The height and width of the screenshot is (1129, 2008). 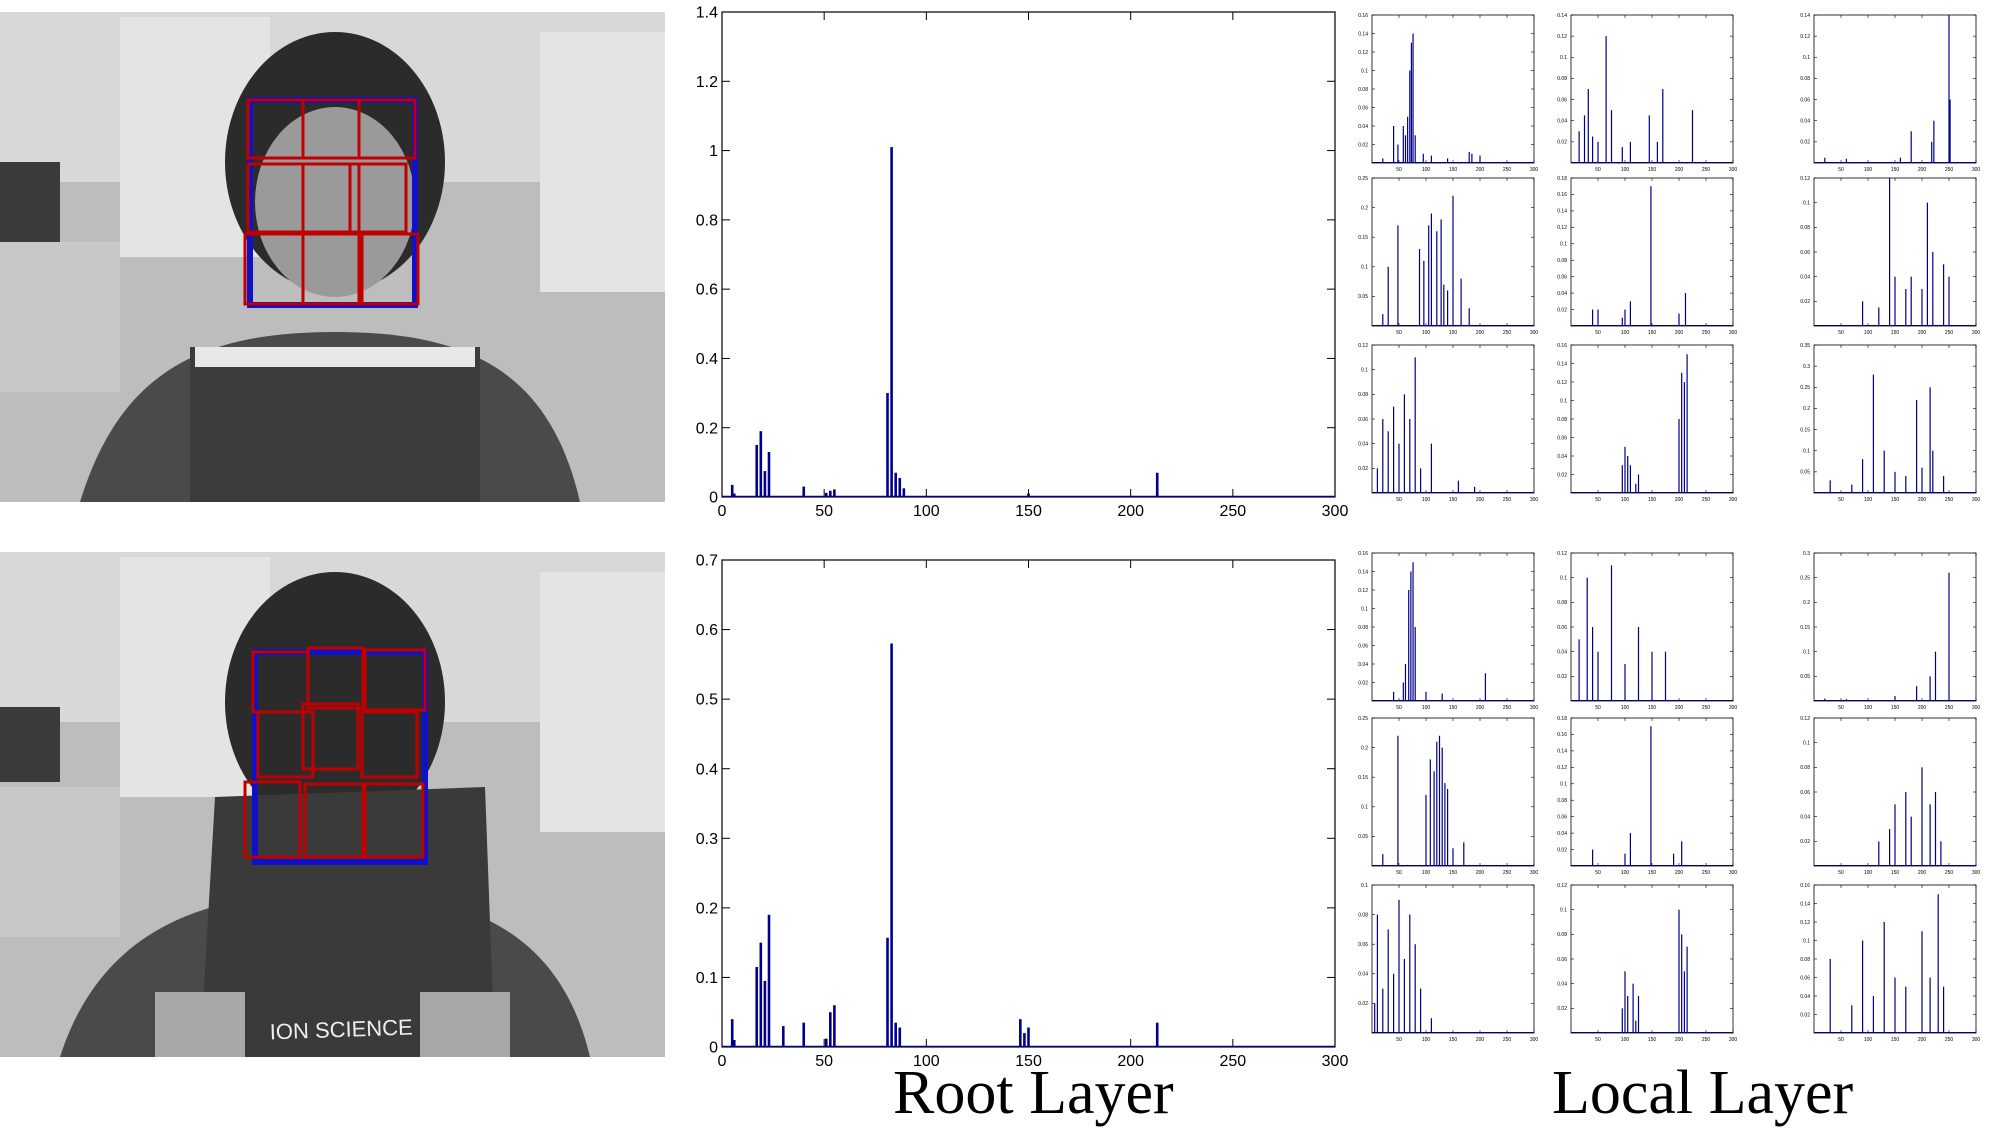 What do you see at coordinates (713, 1048) in the screenshot?
I see `y-tick-label: 0` at bounding box center [713, 1048].